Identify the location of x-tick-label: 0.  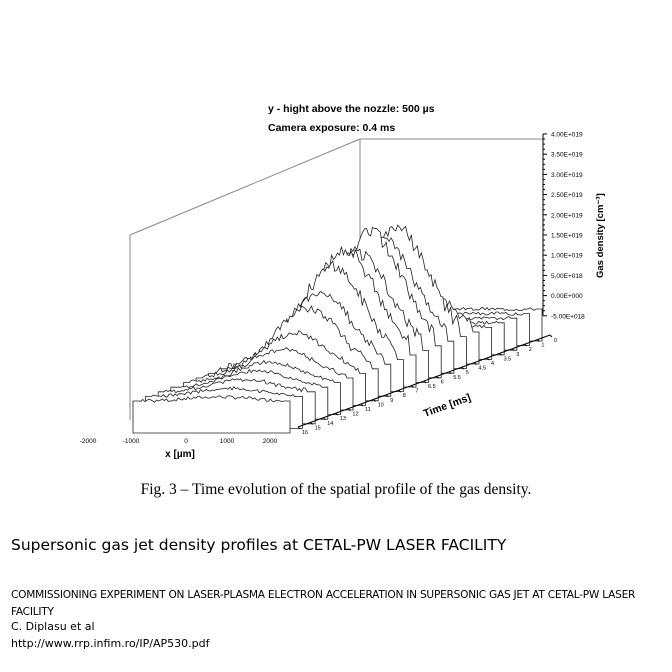
(186, 441).